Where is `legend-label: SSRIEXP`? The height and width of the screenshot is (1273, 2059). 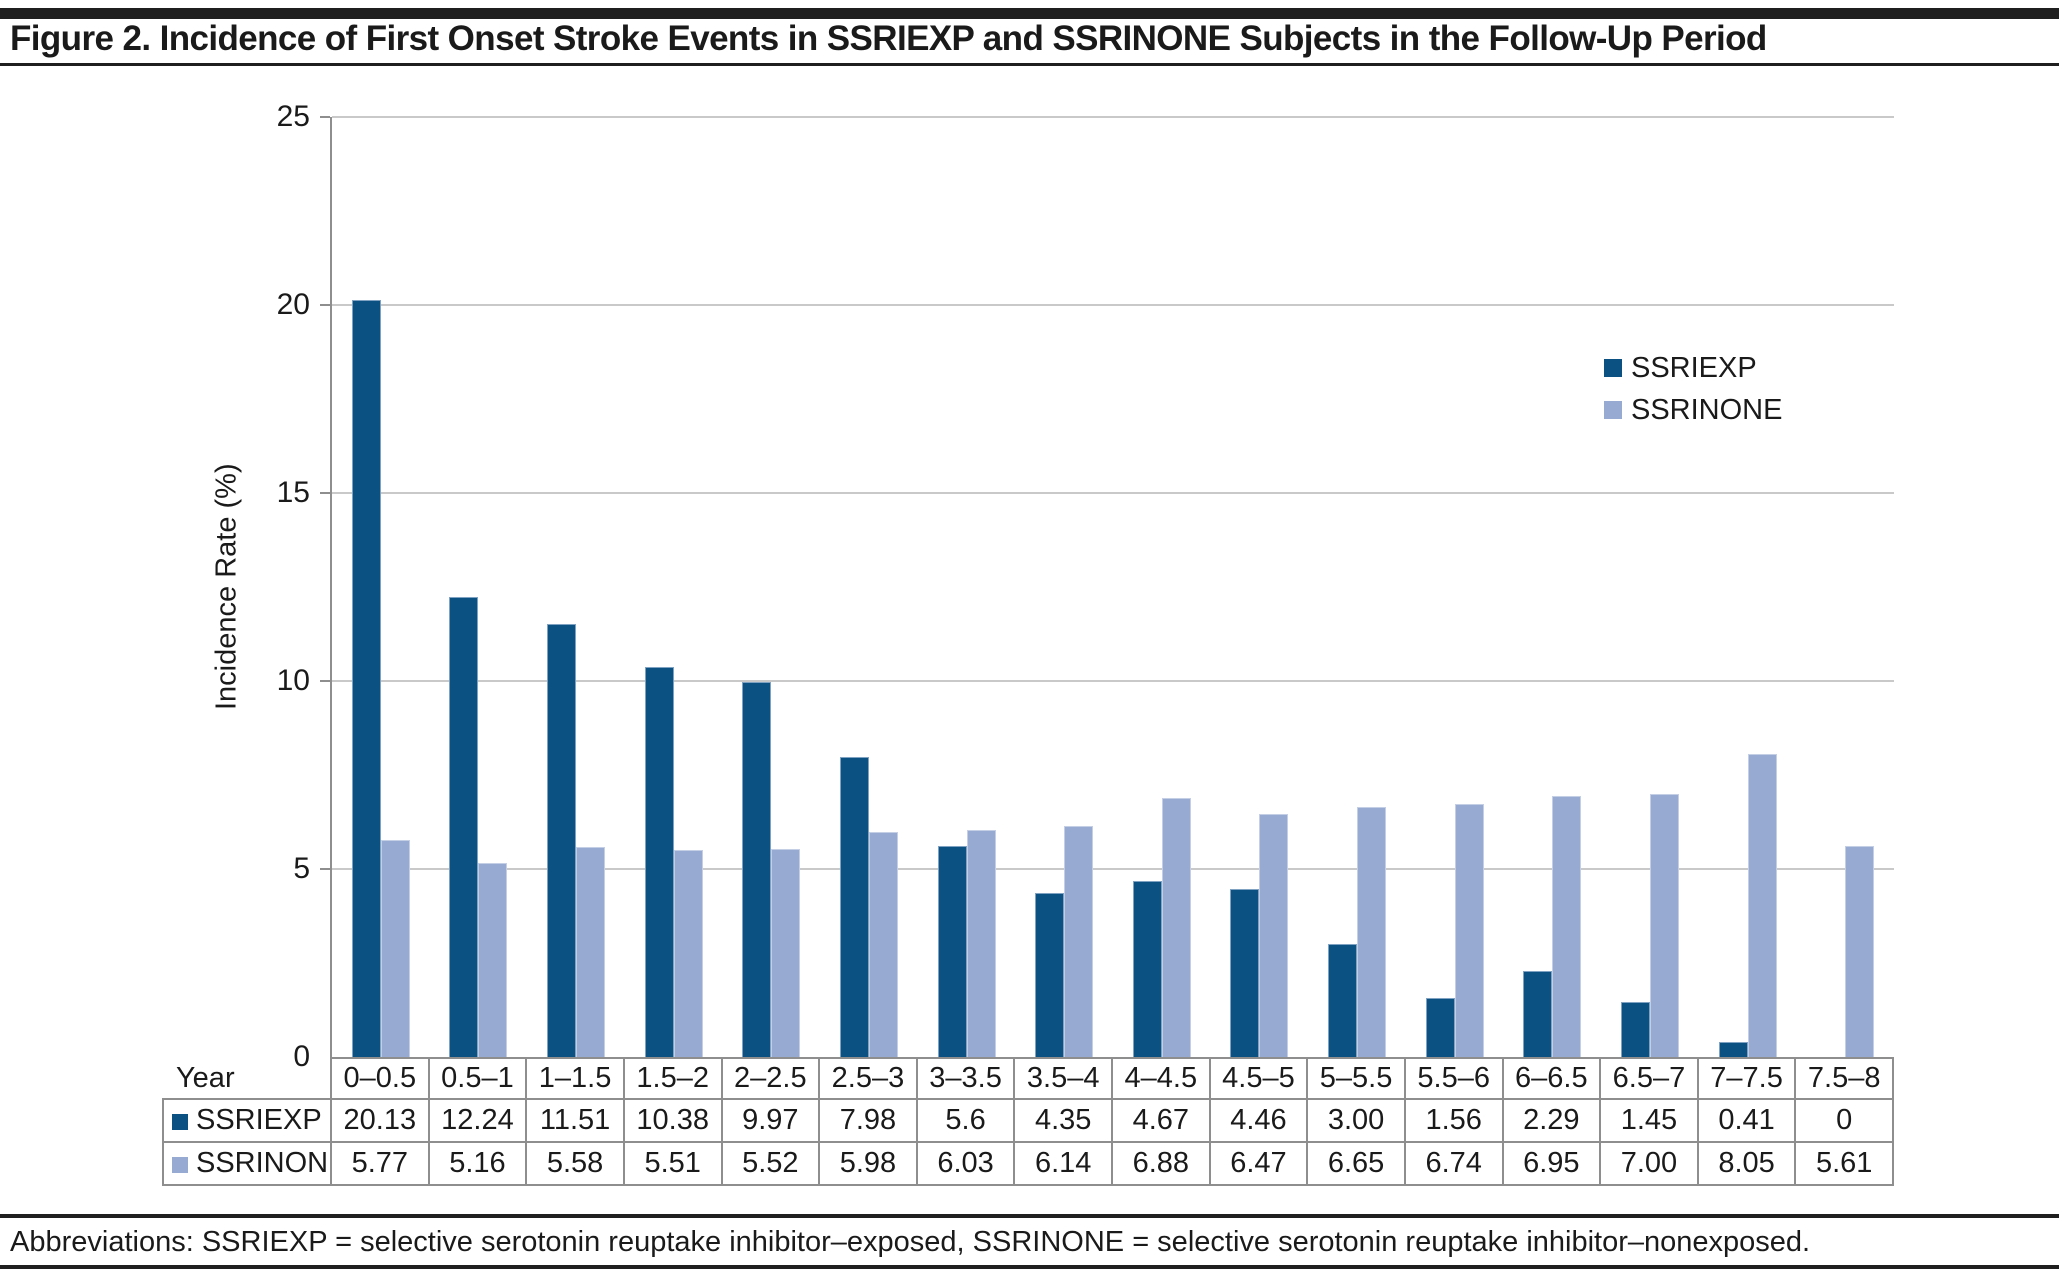
legend-label: SSRIEXP is located at coordinates (1694, 368).